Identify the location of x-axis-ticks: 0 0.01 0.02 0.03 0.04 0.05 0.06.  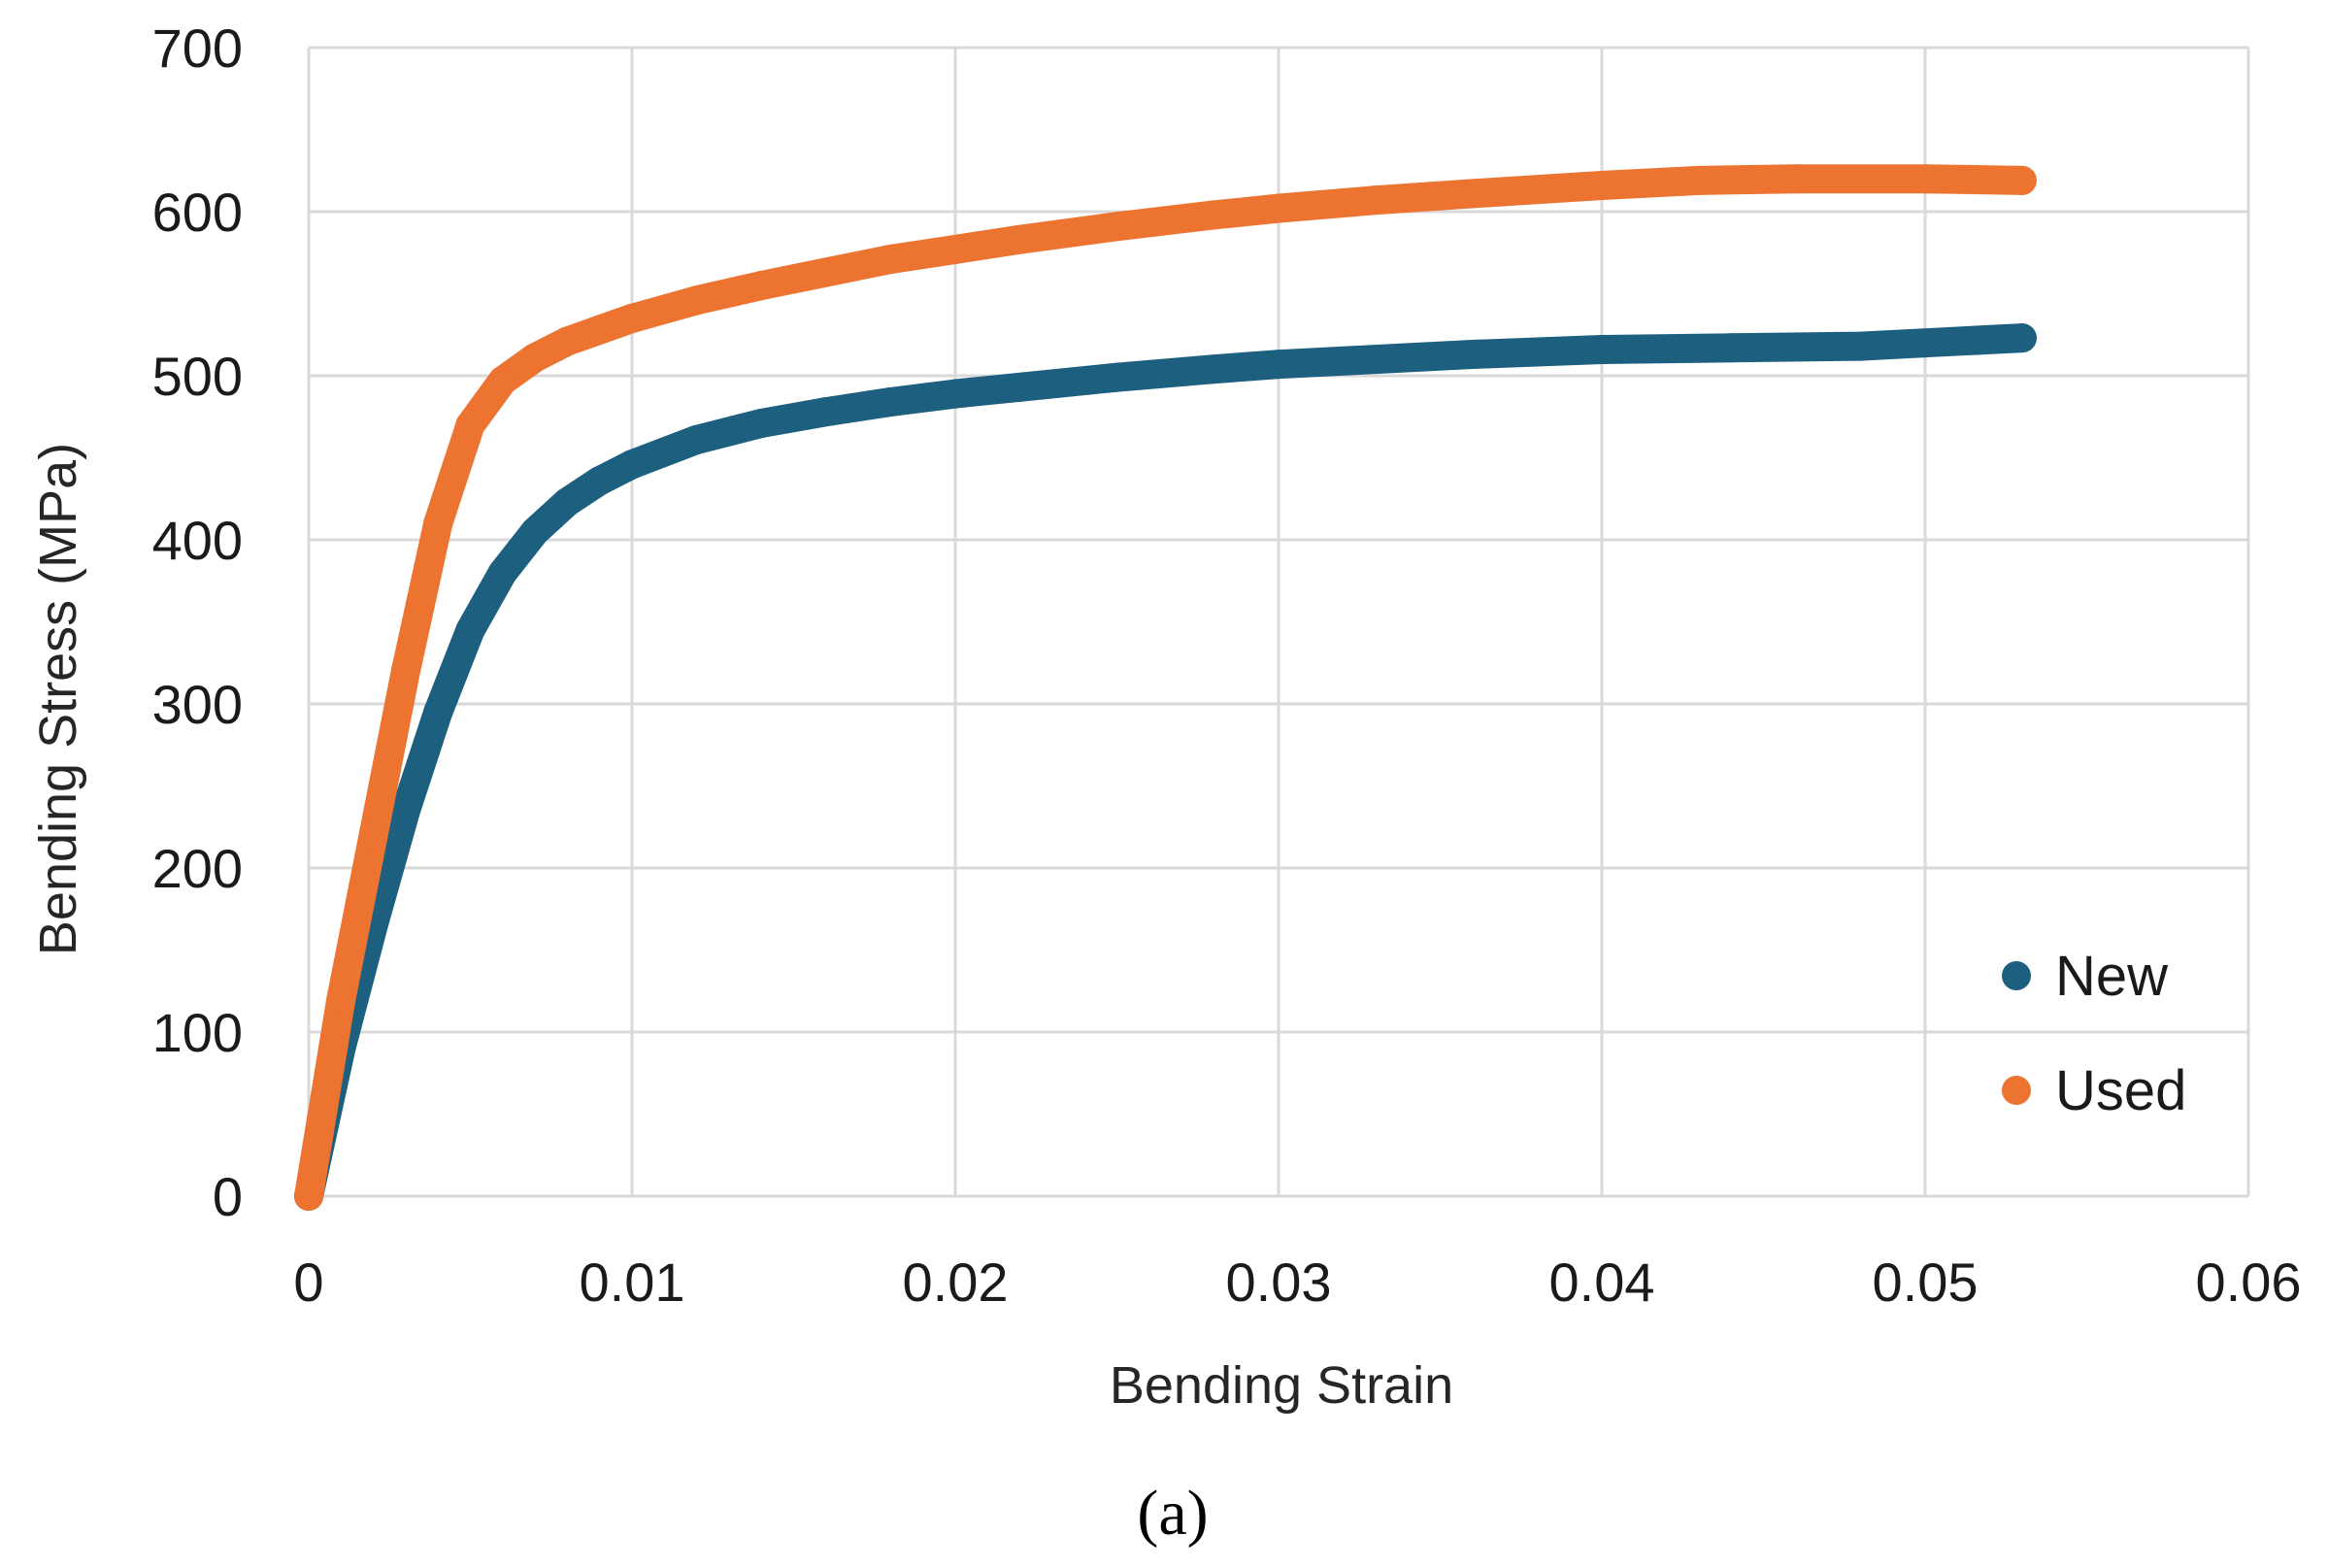
(1297, 1282).